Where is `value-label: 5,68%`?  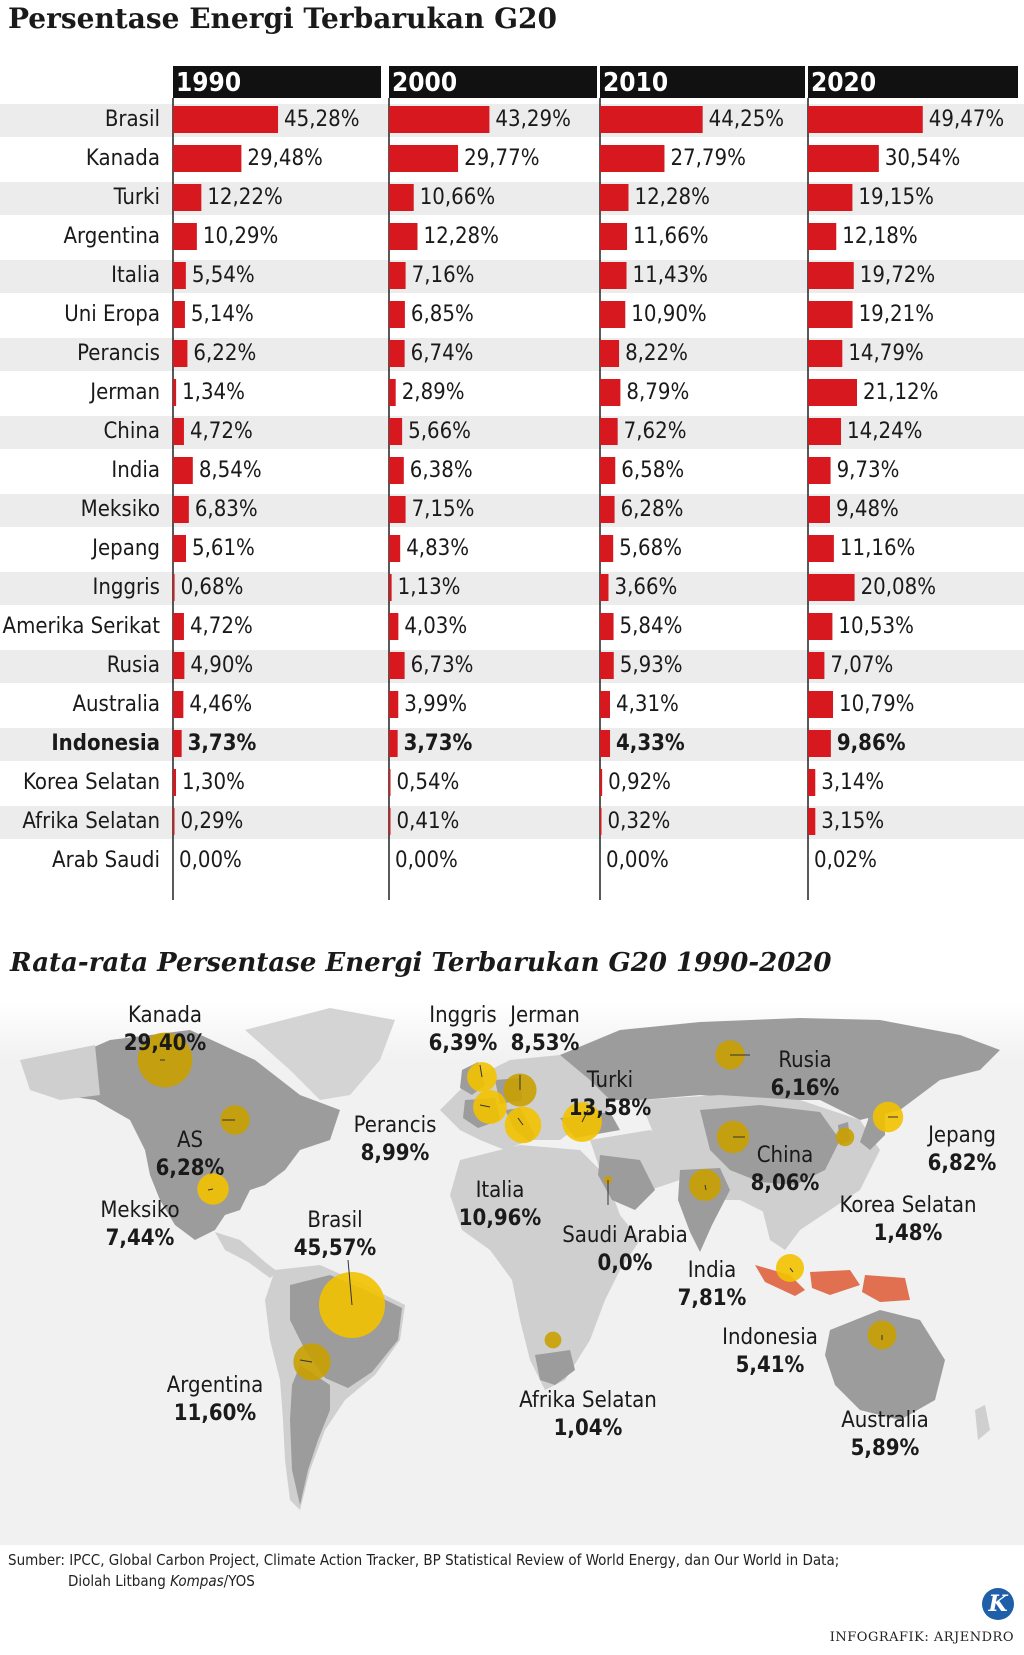
value-label: 5,68% is located at coordinates (650, 548).